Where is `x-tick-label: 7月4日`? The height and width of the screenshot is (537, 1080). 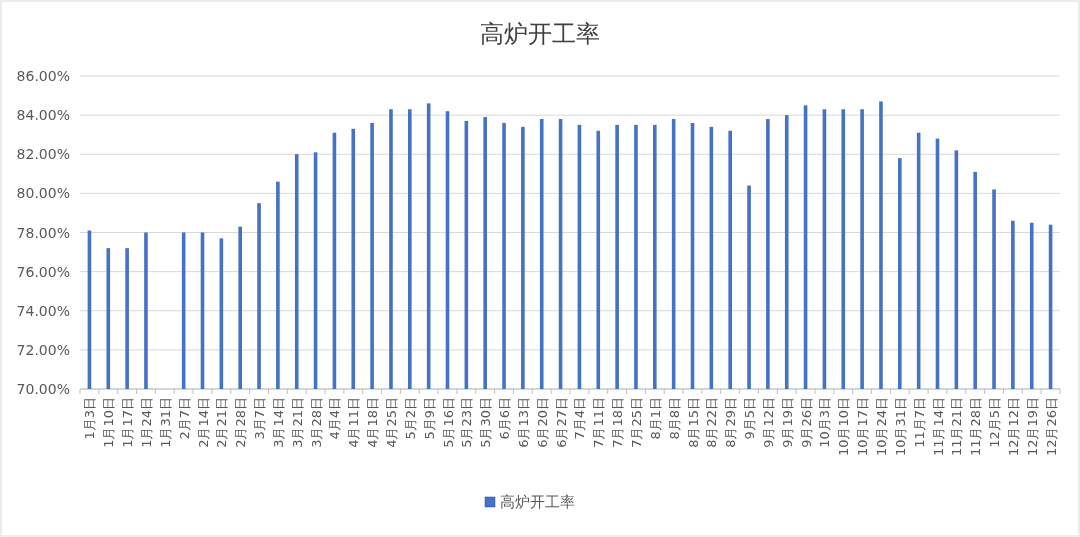
x-tick-label: 7月4日 is located at coordinates (580, 418).